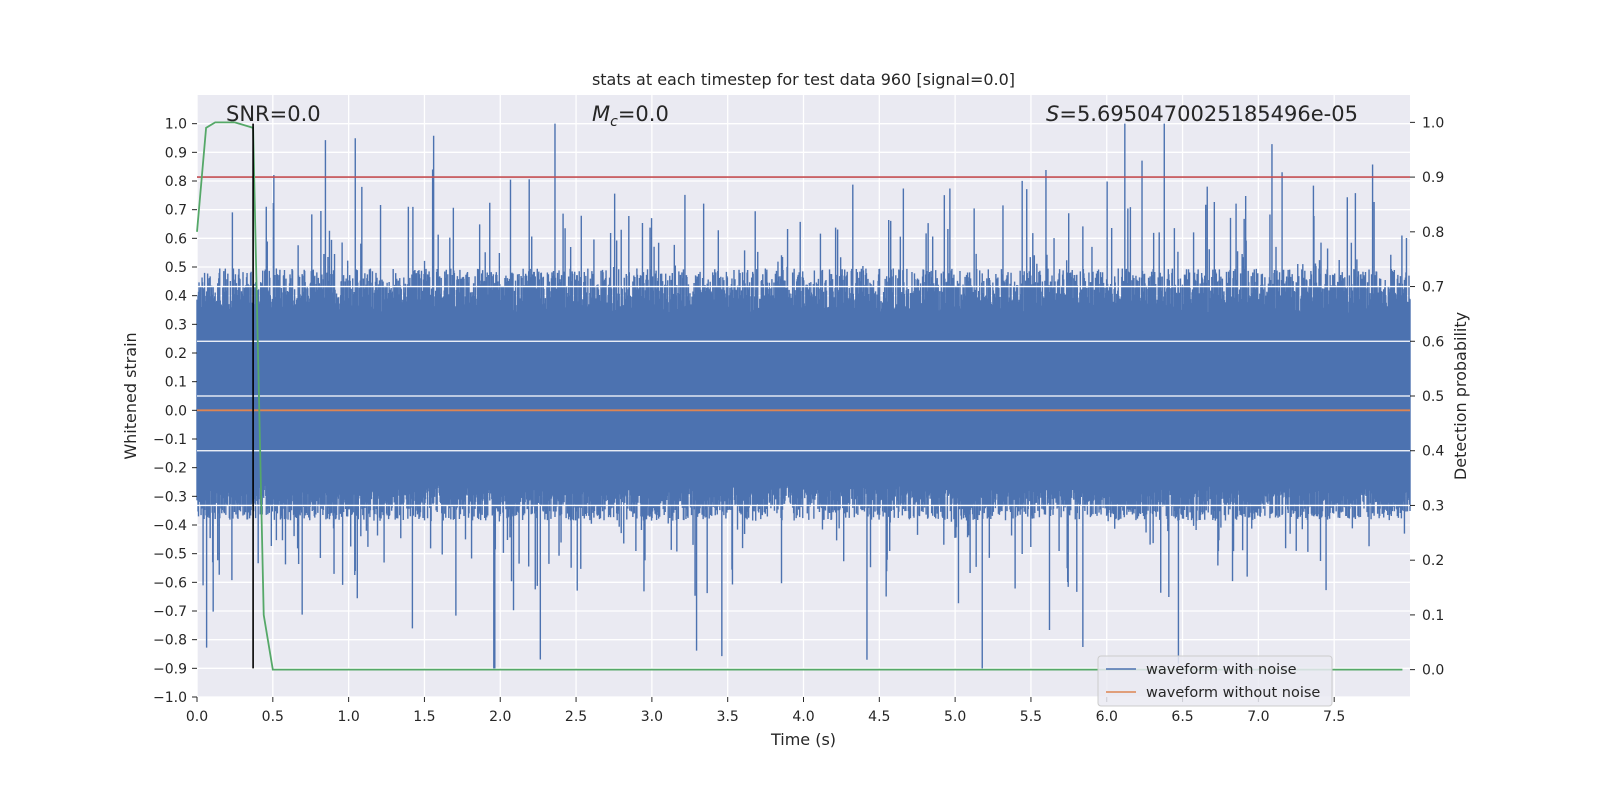 Image resolution: width=1600 pixels, height=800 pixels. I want to click on x-tick-label: 2.0, so click(500, 717).